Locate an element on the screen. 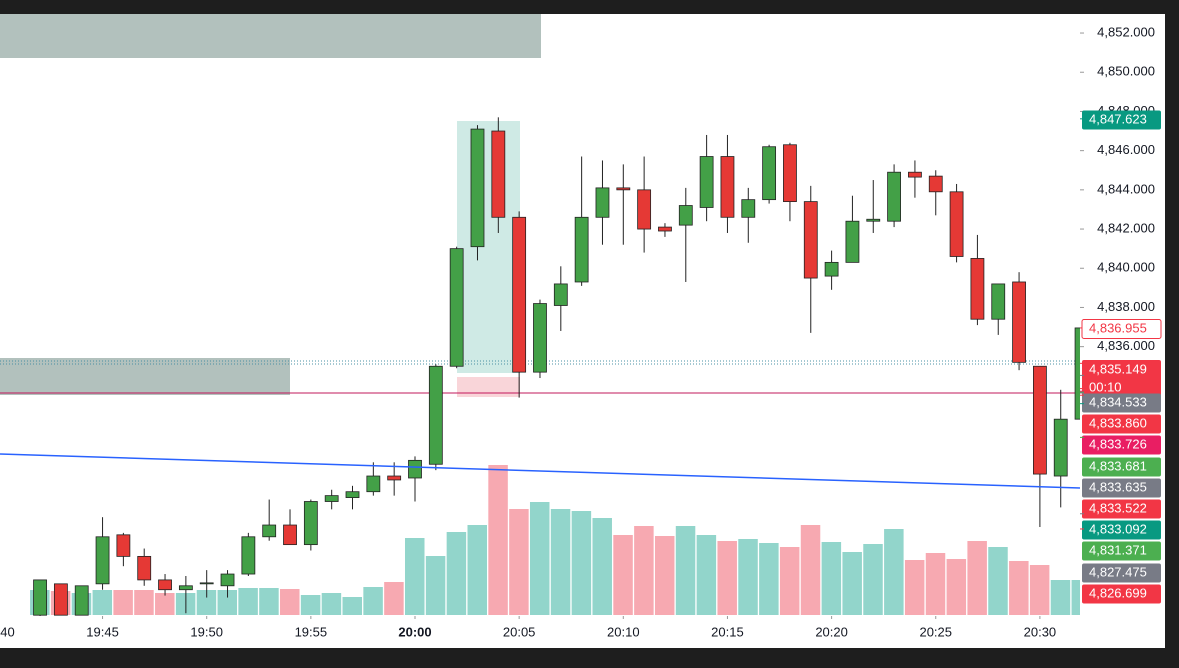  x-tick-label: 19:45 is located at coordinates (102, 631).